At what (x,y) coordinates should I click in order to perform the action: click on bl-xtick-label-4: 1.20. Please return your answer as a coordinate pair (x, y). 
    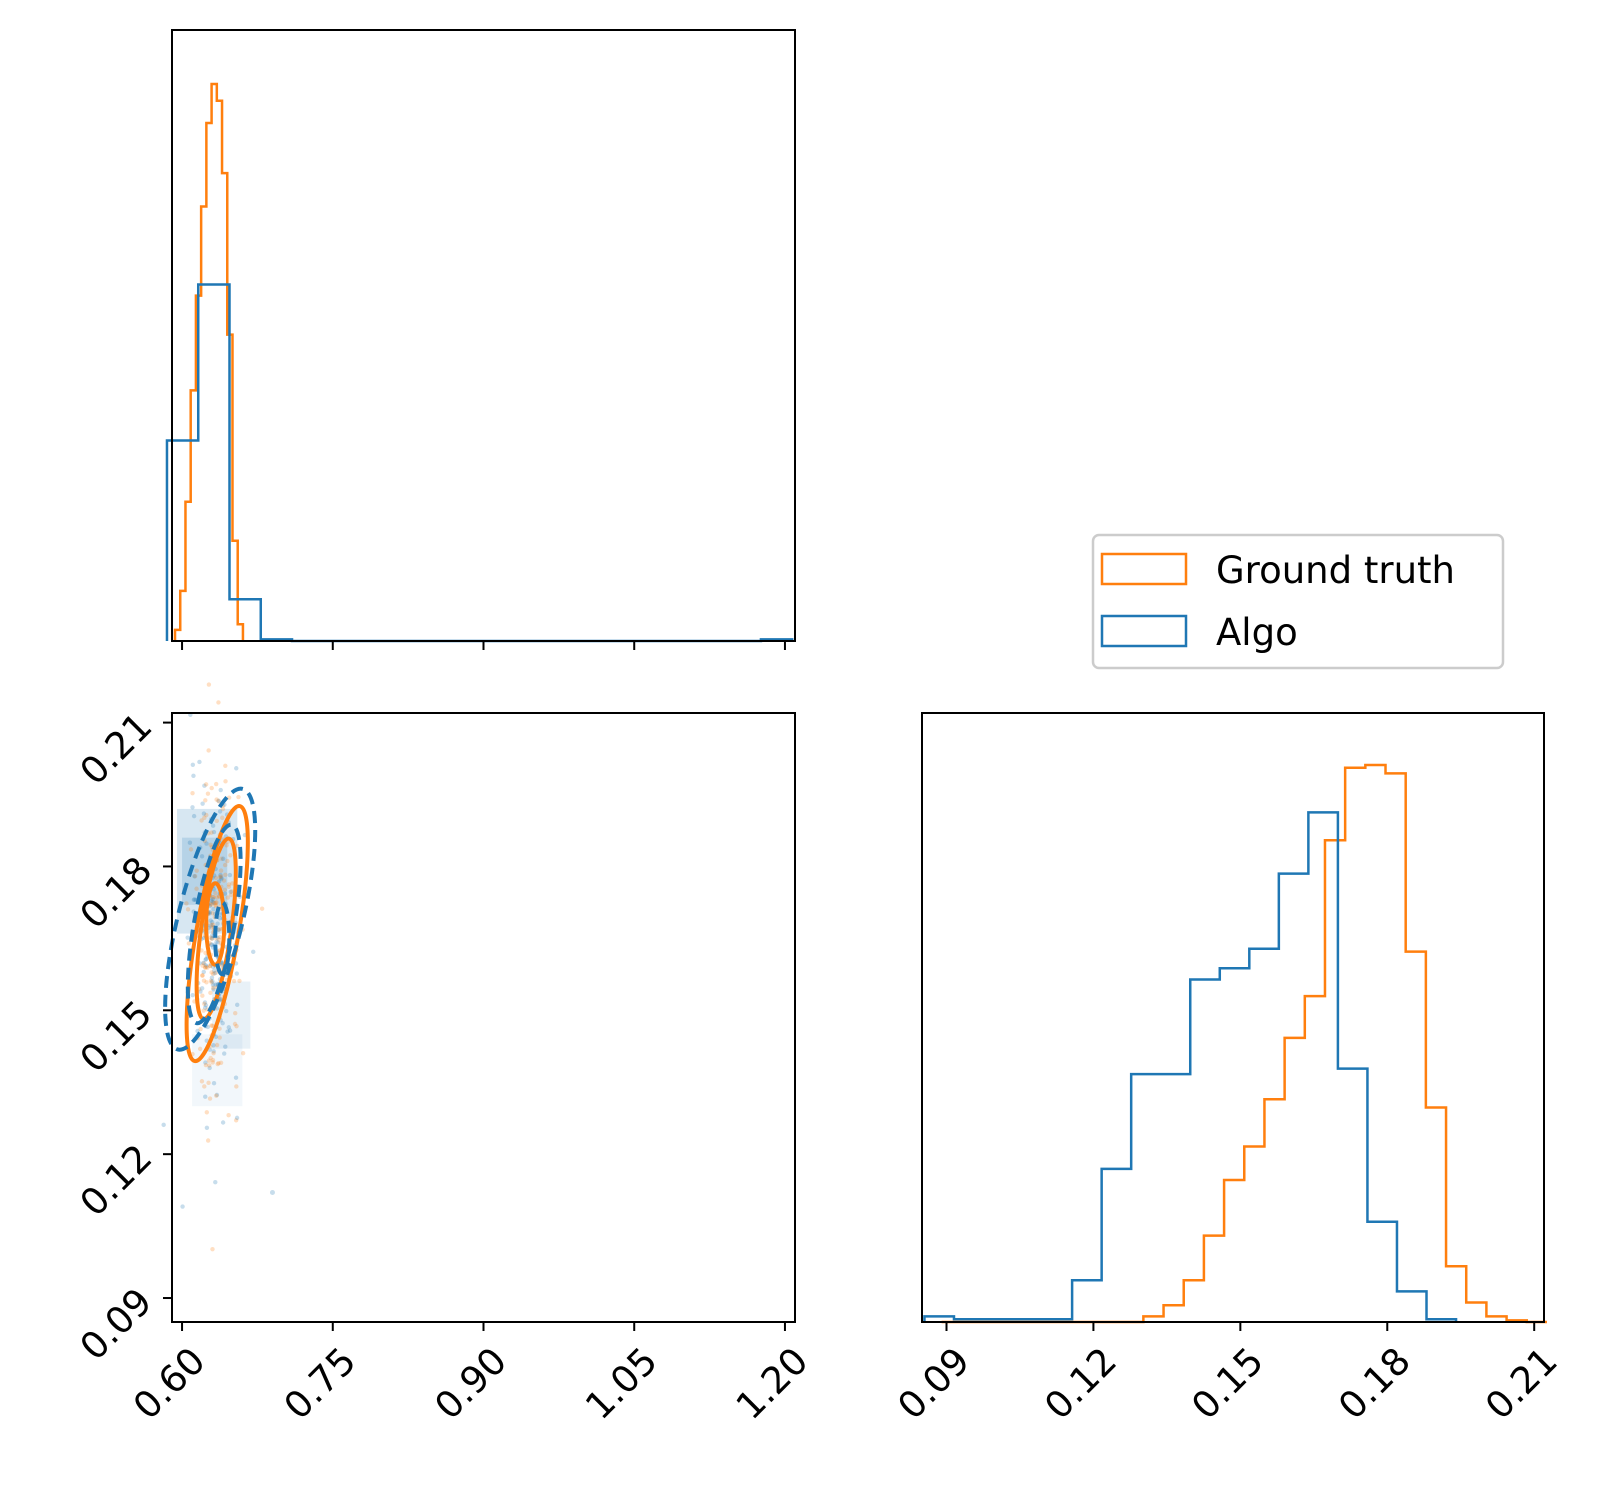
    Looking at the image, I should click on (772, 1383).